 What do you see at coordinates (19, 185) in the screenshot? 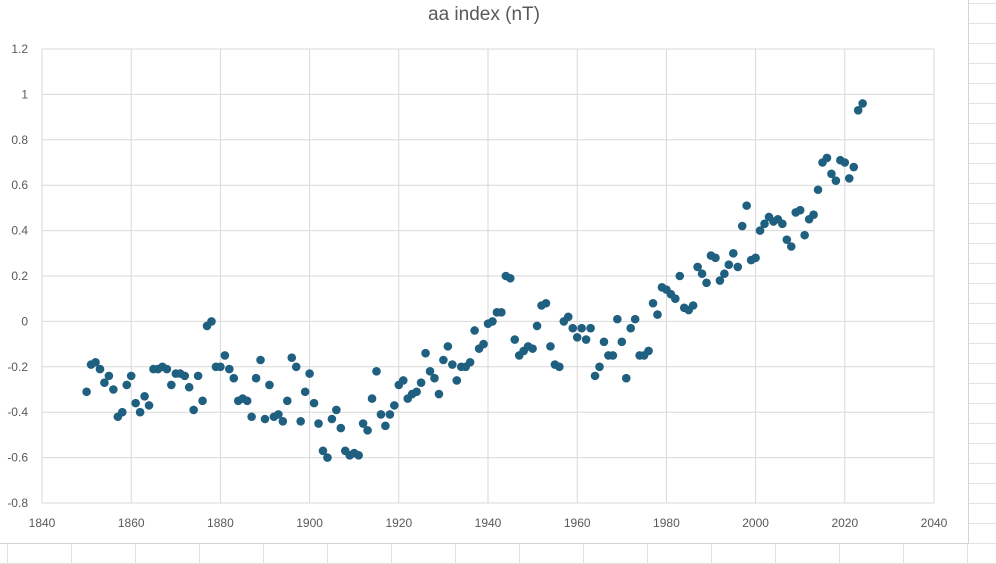
I see `y-tick-label: 0.6` at bounding box center [19, 185].